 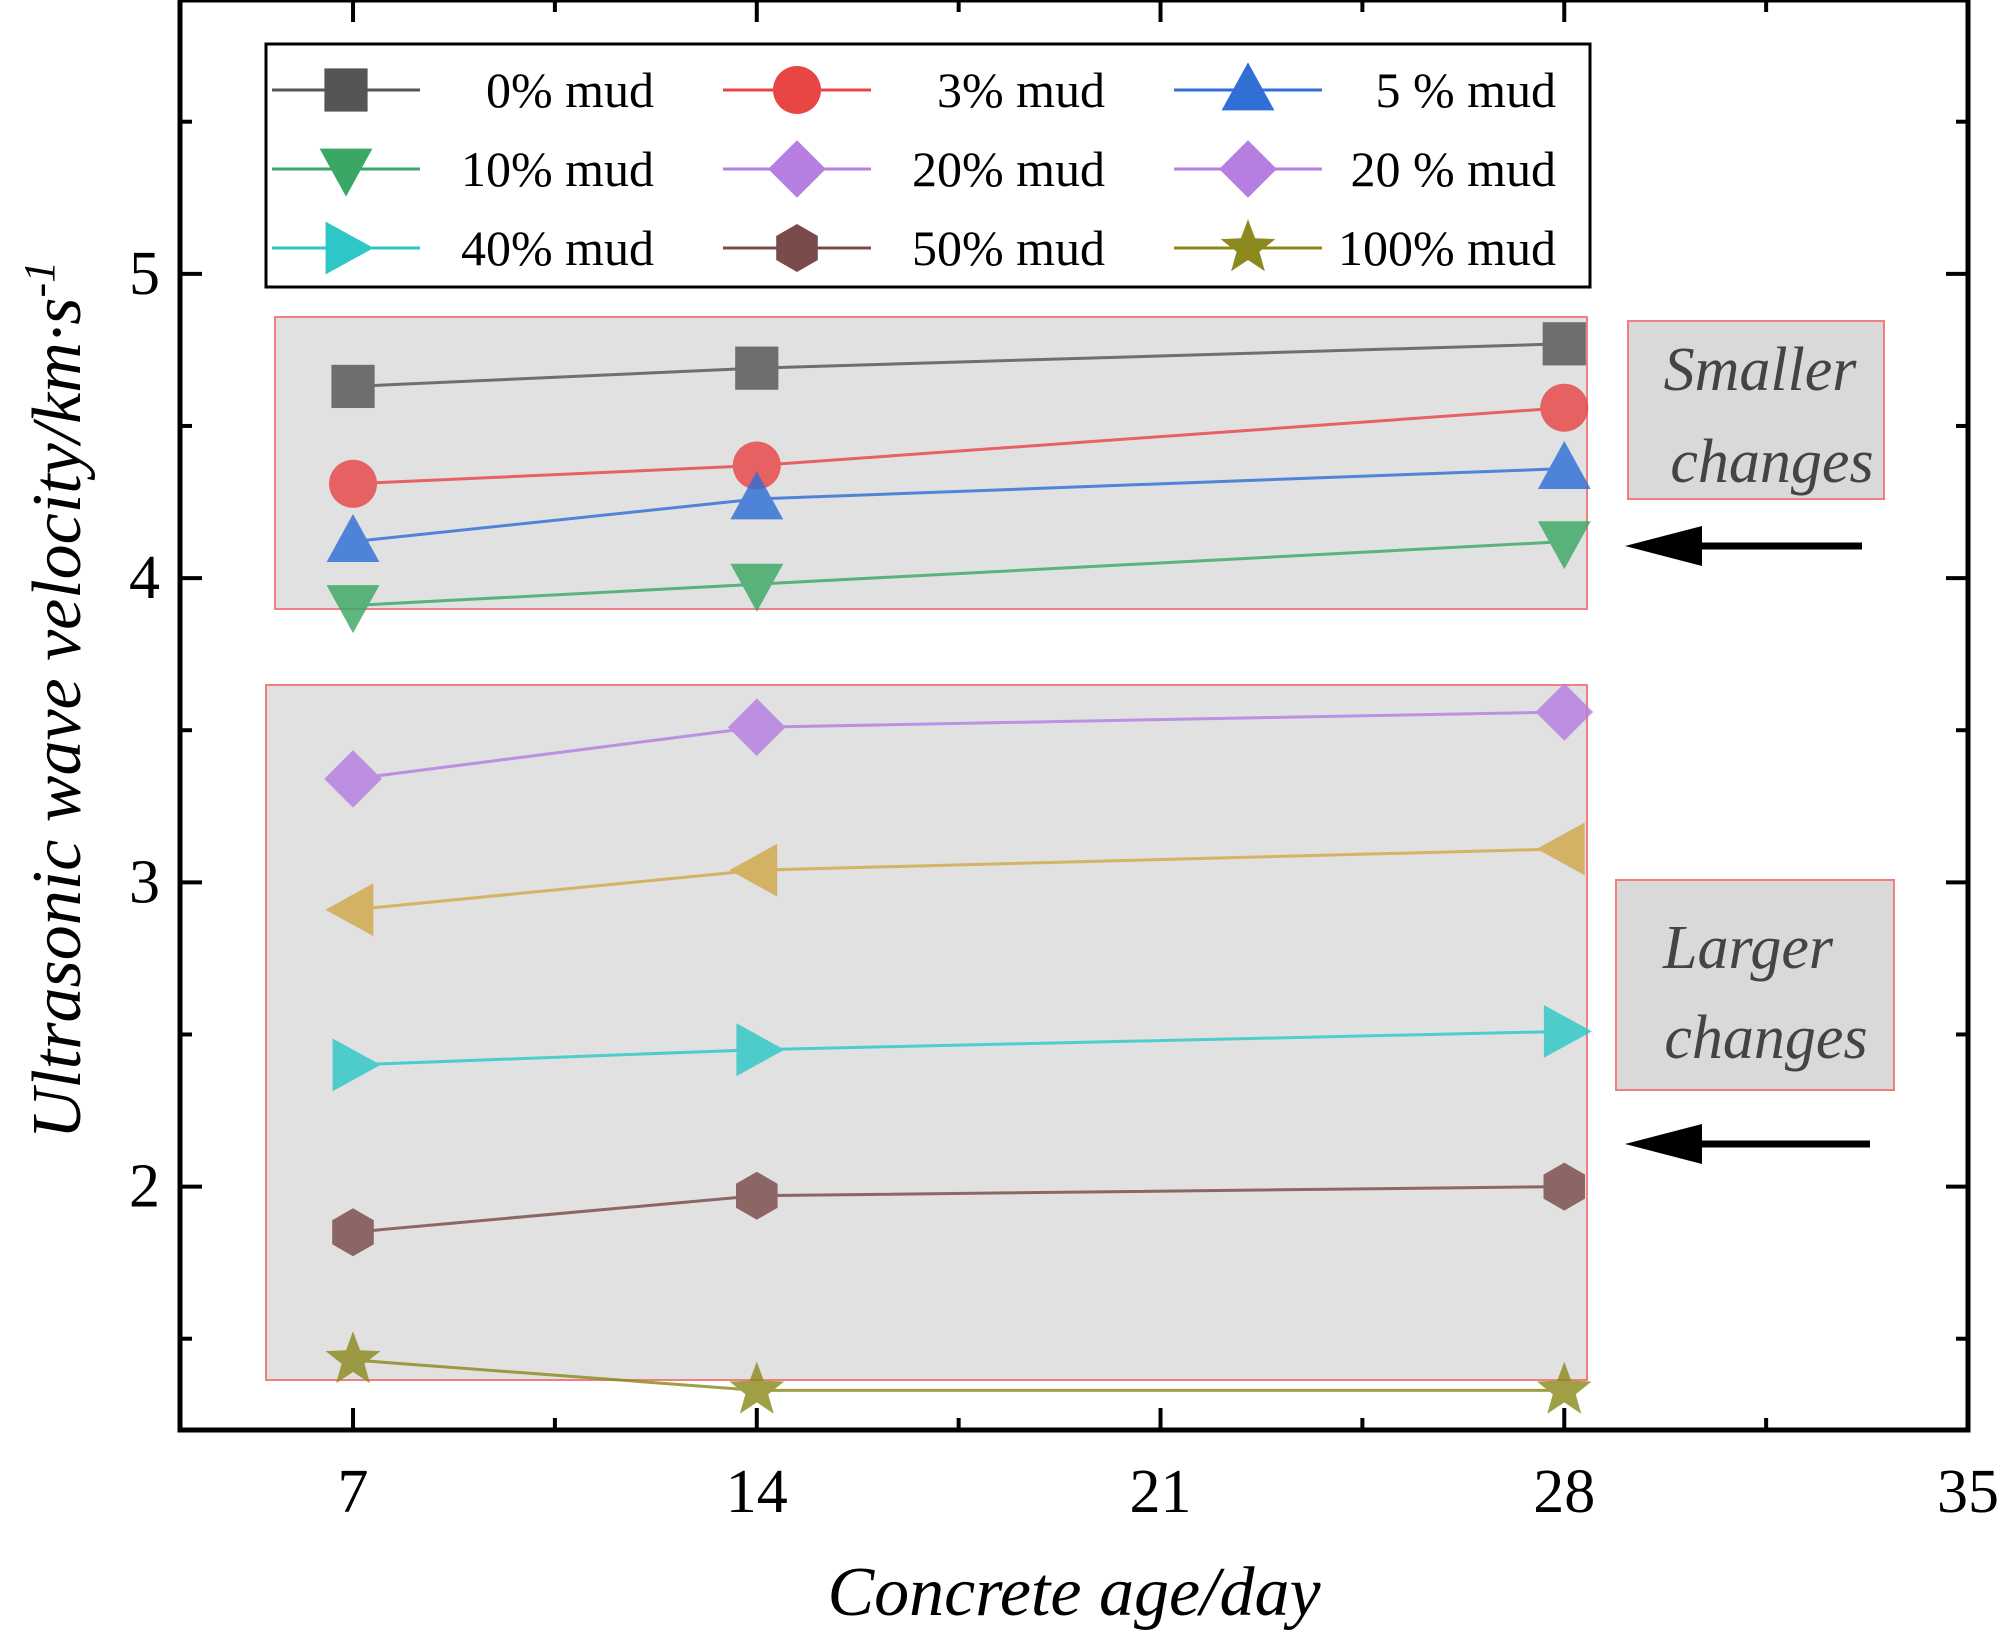 I want to click on legend-entry-6: 40% mud, so click(x=463, y=248).